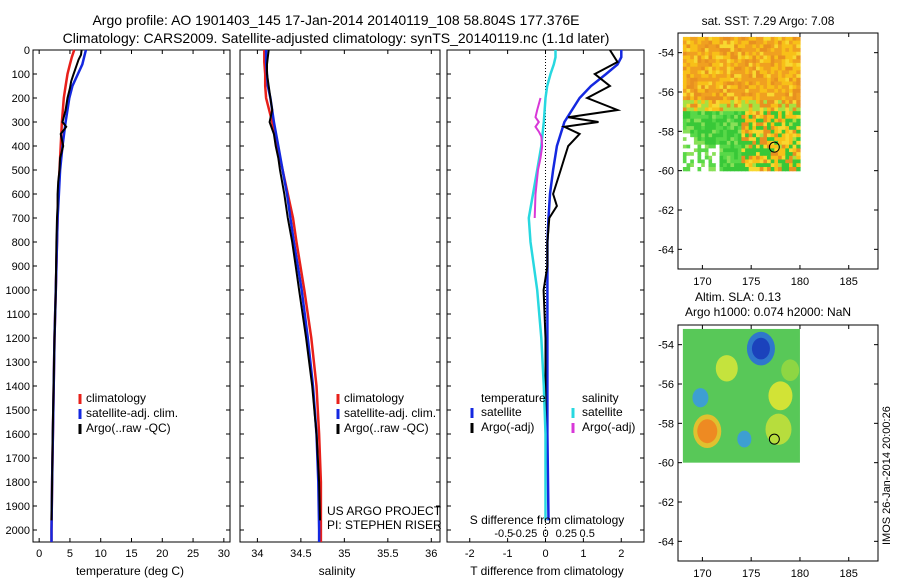 This screenshot has height=580, width=900. Describe the element at coordinates (583, 554) in the screenshot. I see `xtick-label: 1` at that location.